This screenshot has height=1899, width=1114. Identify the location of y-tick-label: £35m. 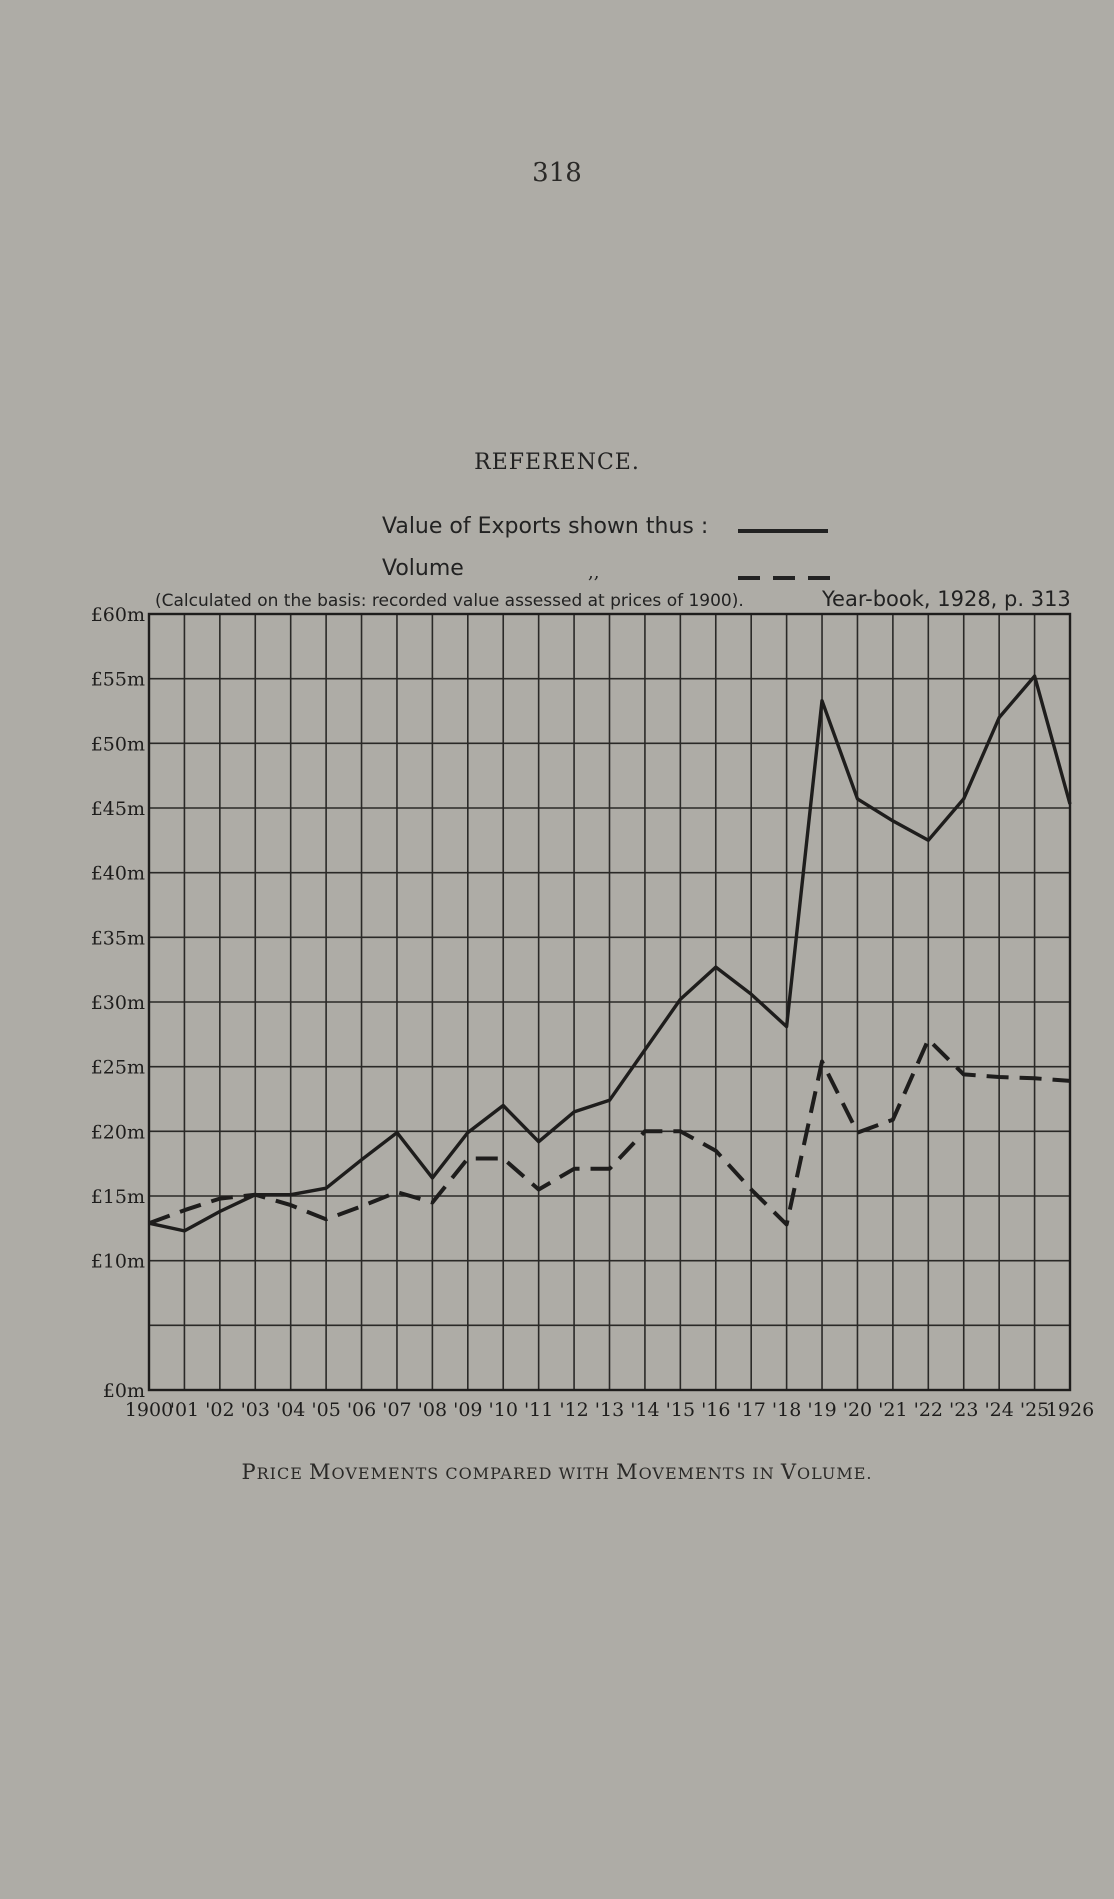
(118, 938).